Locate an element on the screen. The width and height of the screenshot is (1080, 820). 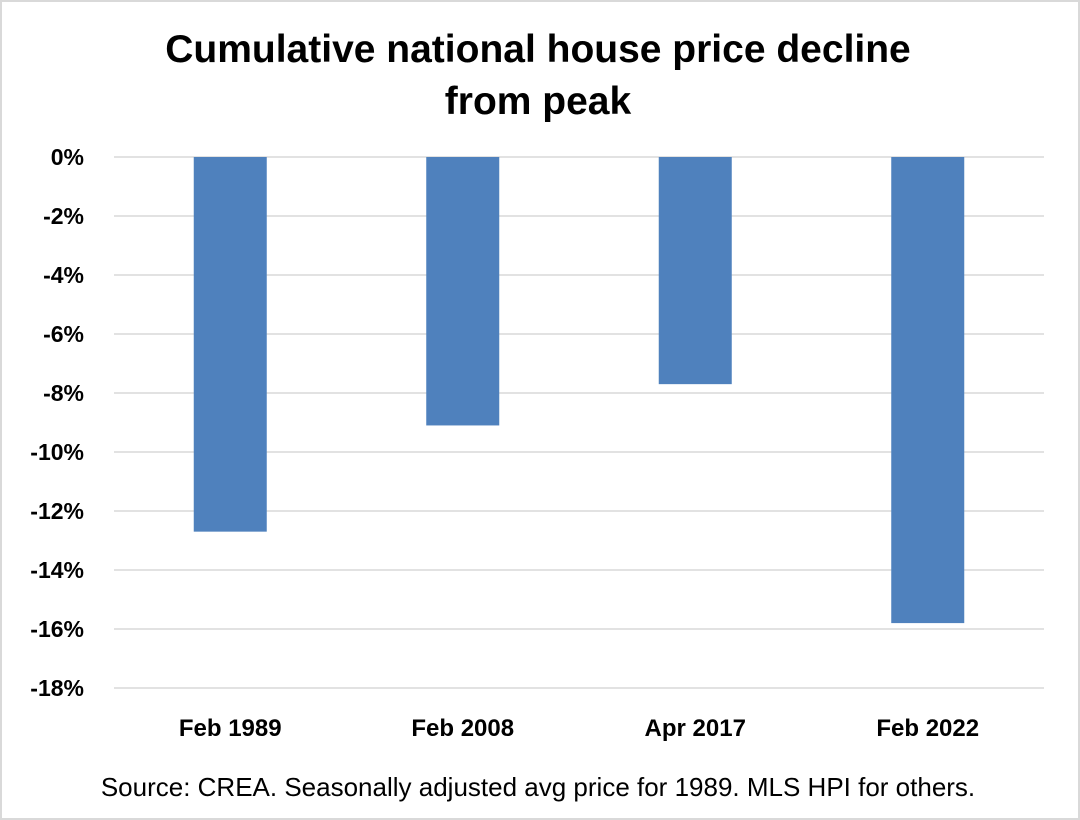
chart-title-line-2: from peak is located at coordinates (538, 101).